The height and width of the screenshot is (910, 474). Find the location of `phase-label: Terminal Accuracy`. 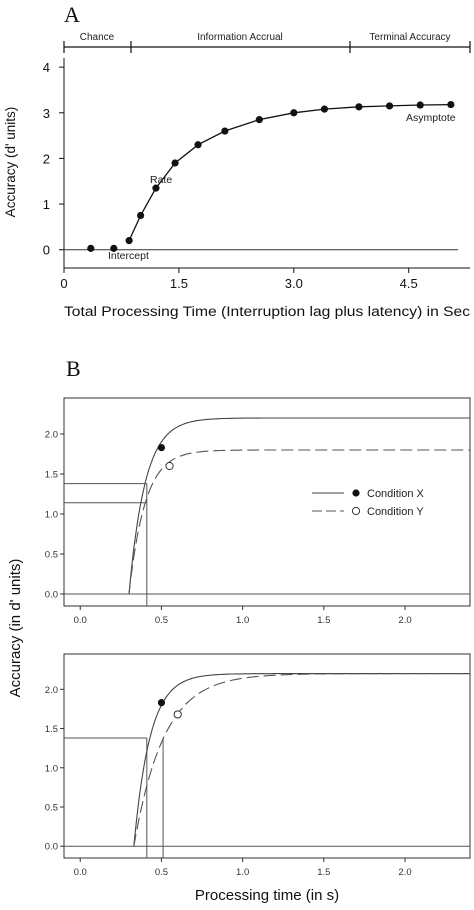

phase-label: Terminal Accuracy is located at coordinates (409, 37).